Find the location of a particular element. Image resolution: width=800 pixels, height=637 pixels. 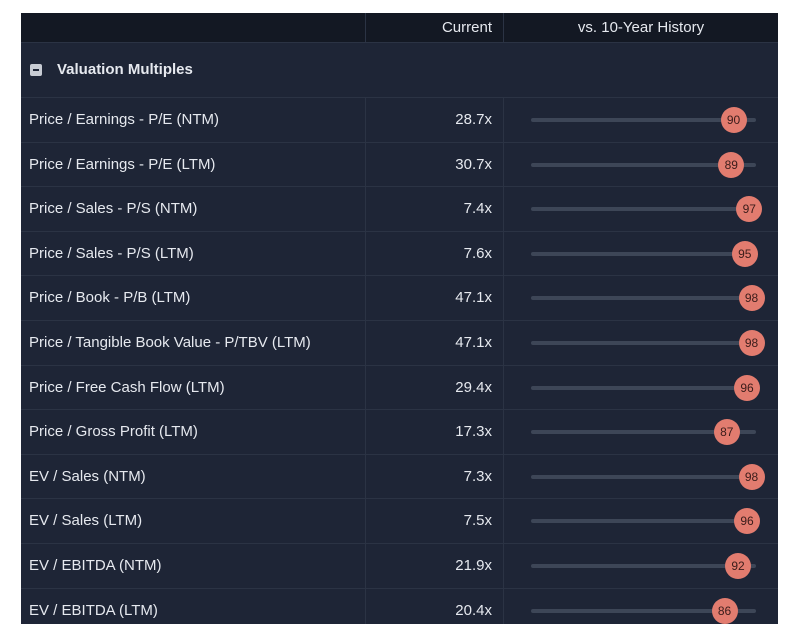

current-value: 7.5x is located at coordinates (434, 521).